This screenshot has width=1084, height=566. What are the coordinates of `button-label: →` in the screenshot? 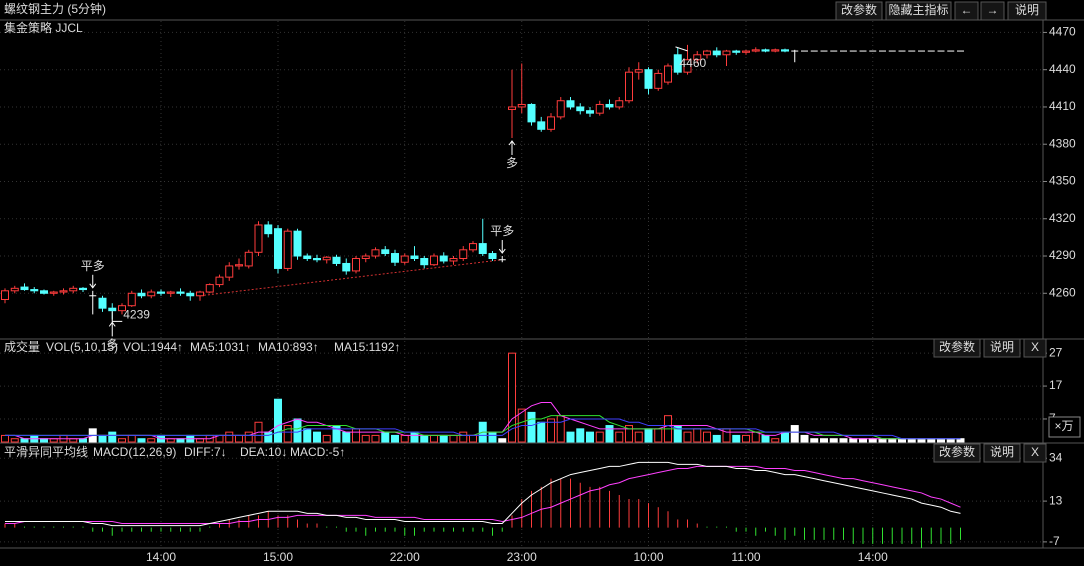 It's located at (993, 10).